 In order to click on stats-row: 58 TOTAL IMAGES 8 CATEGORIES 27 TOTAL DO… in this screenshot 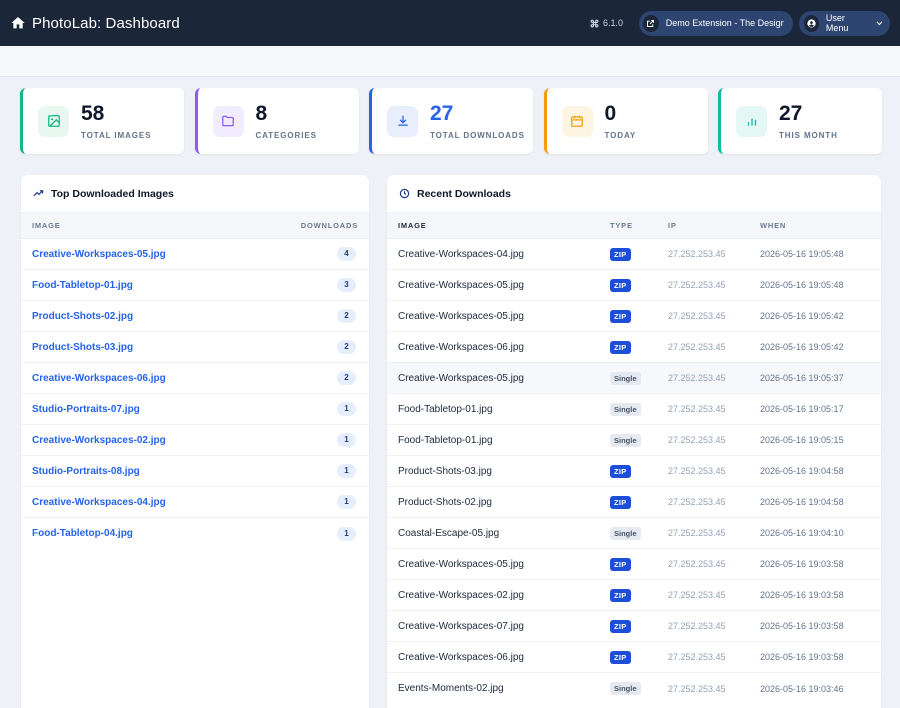, I will do `click(451, 121)`.